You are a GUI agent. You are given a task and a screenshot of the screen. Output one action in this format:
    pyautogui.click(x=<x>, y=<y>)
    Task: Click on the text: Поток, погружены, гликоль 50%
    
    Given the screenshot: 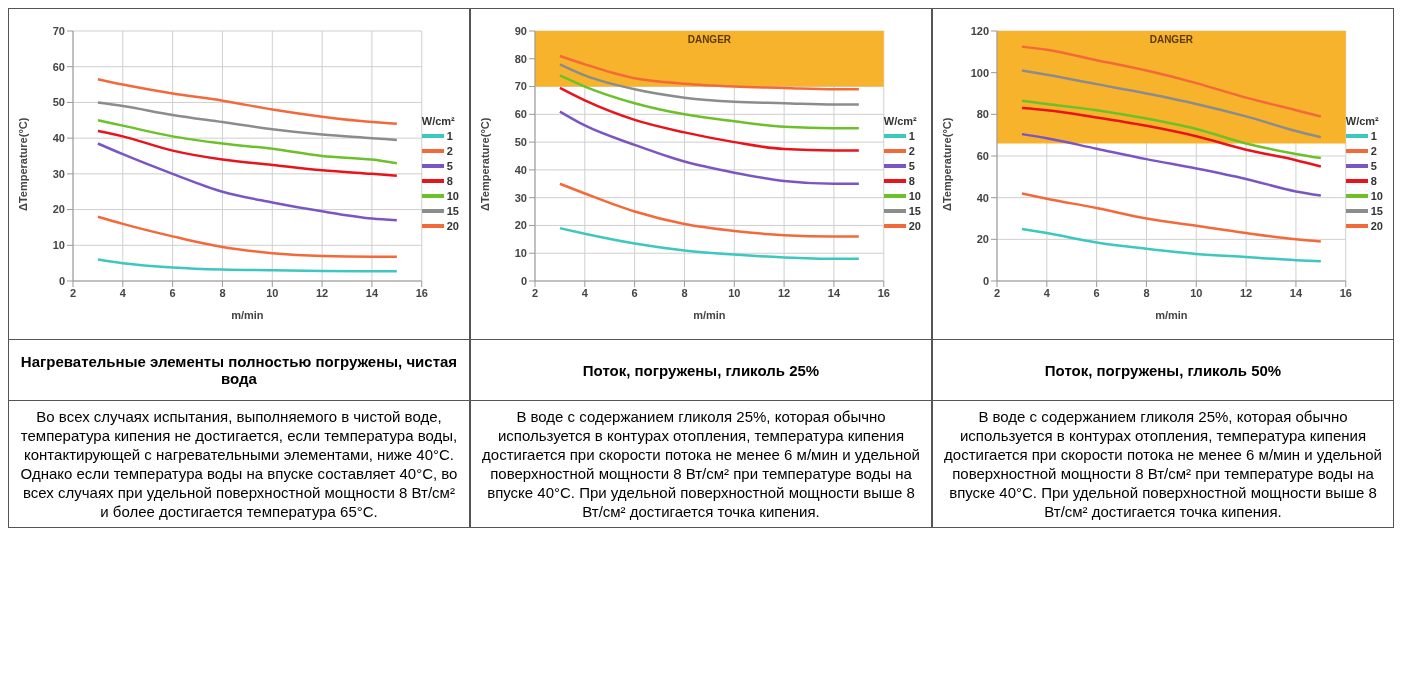 What is the action you would take?
    pyautogui.click(x=1163, y=369)
    